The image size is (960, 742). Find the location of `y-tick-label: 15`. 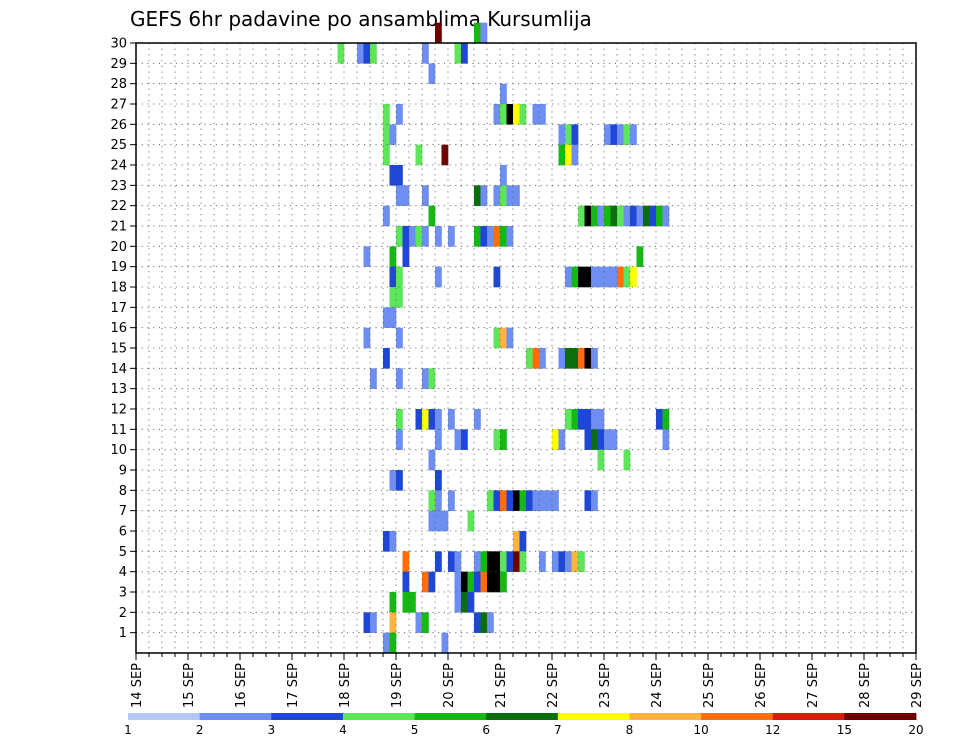

y-tick-label: 15 is located at coordinates (118, 349).